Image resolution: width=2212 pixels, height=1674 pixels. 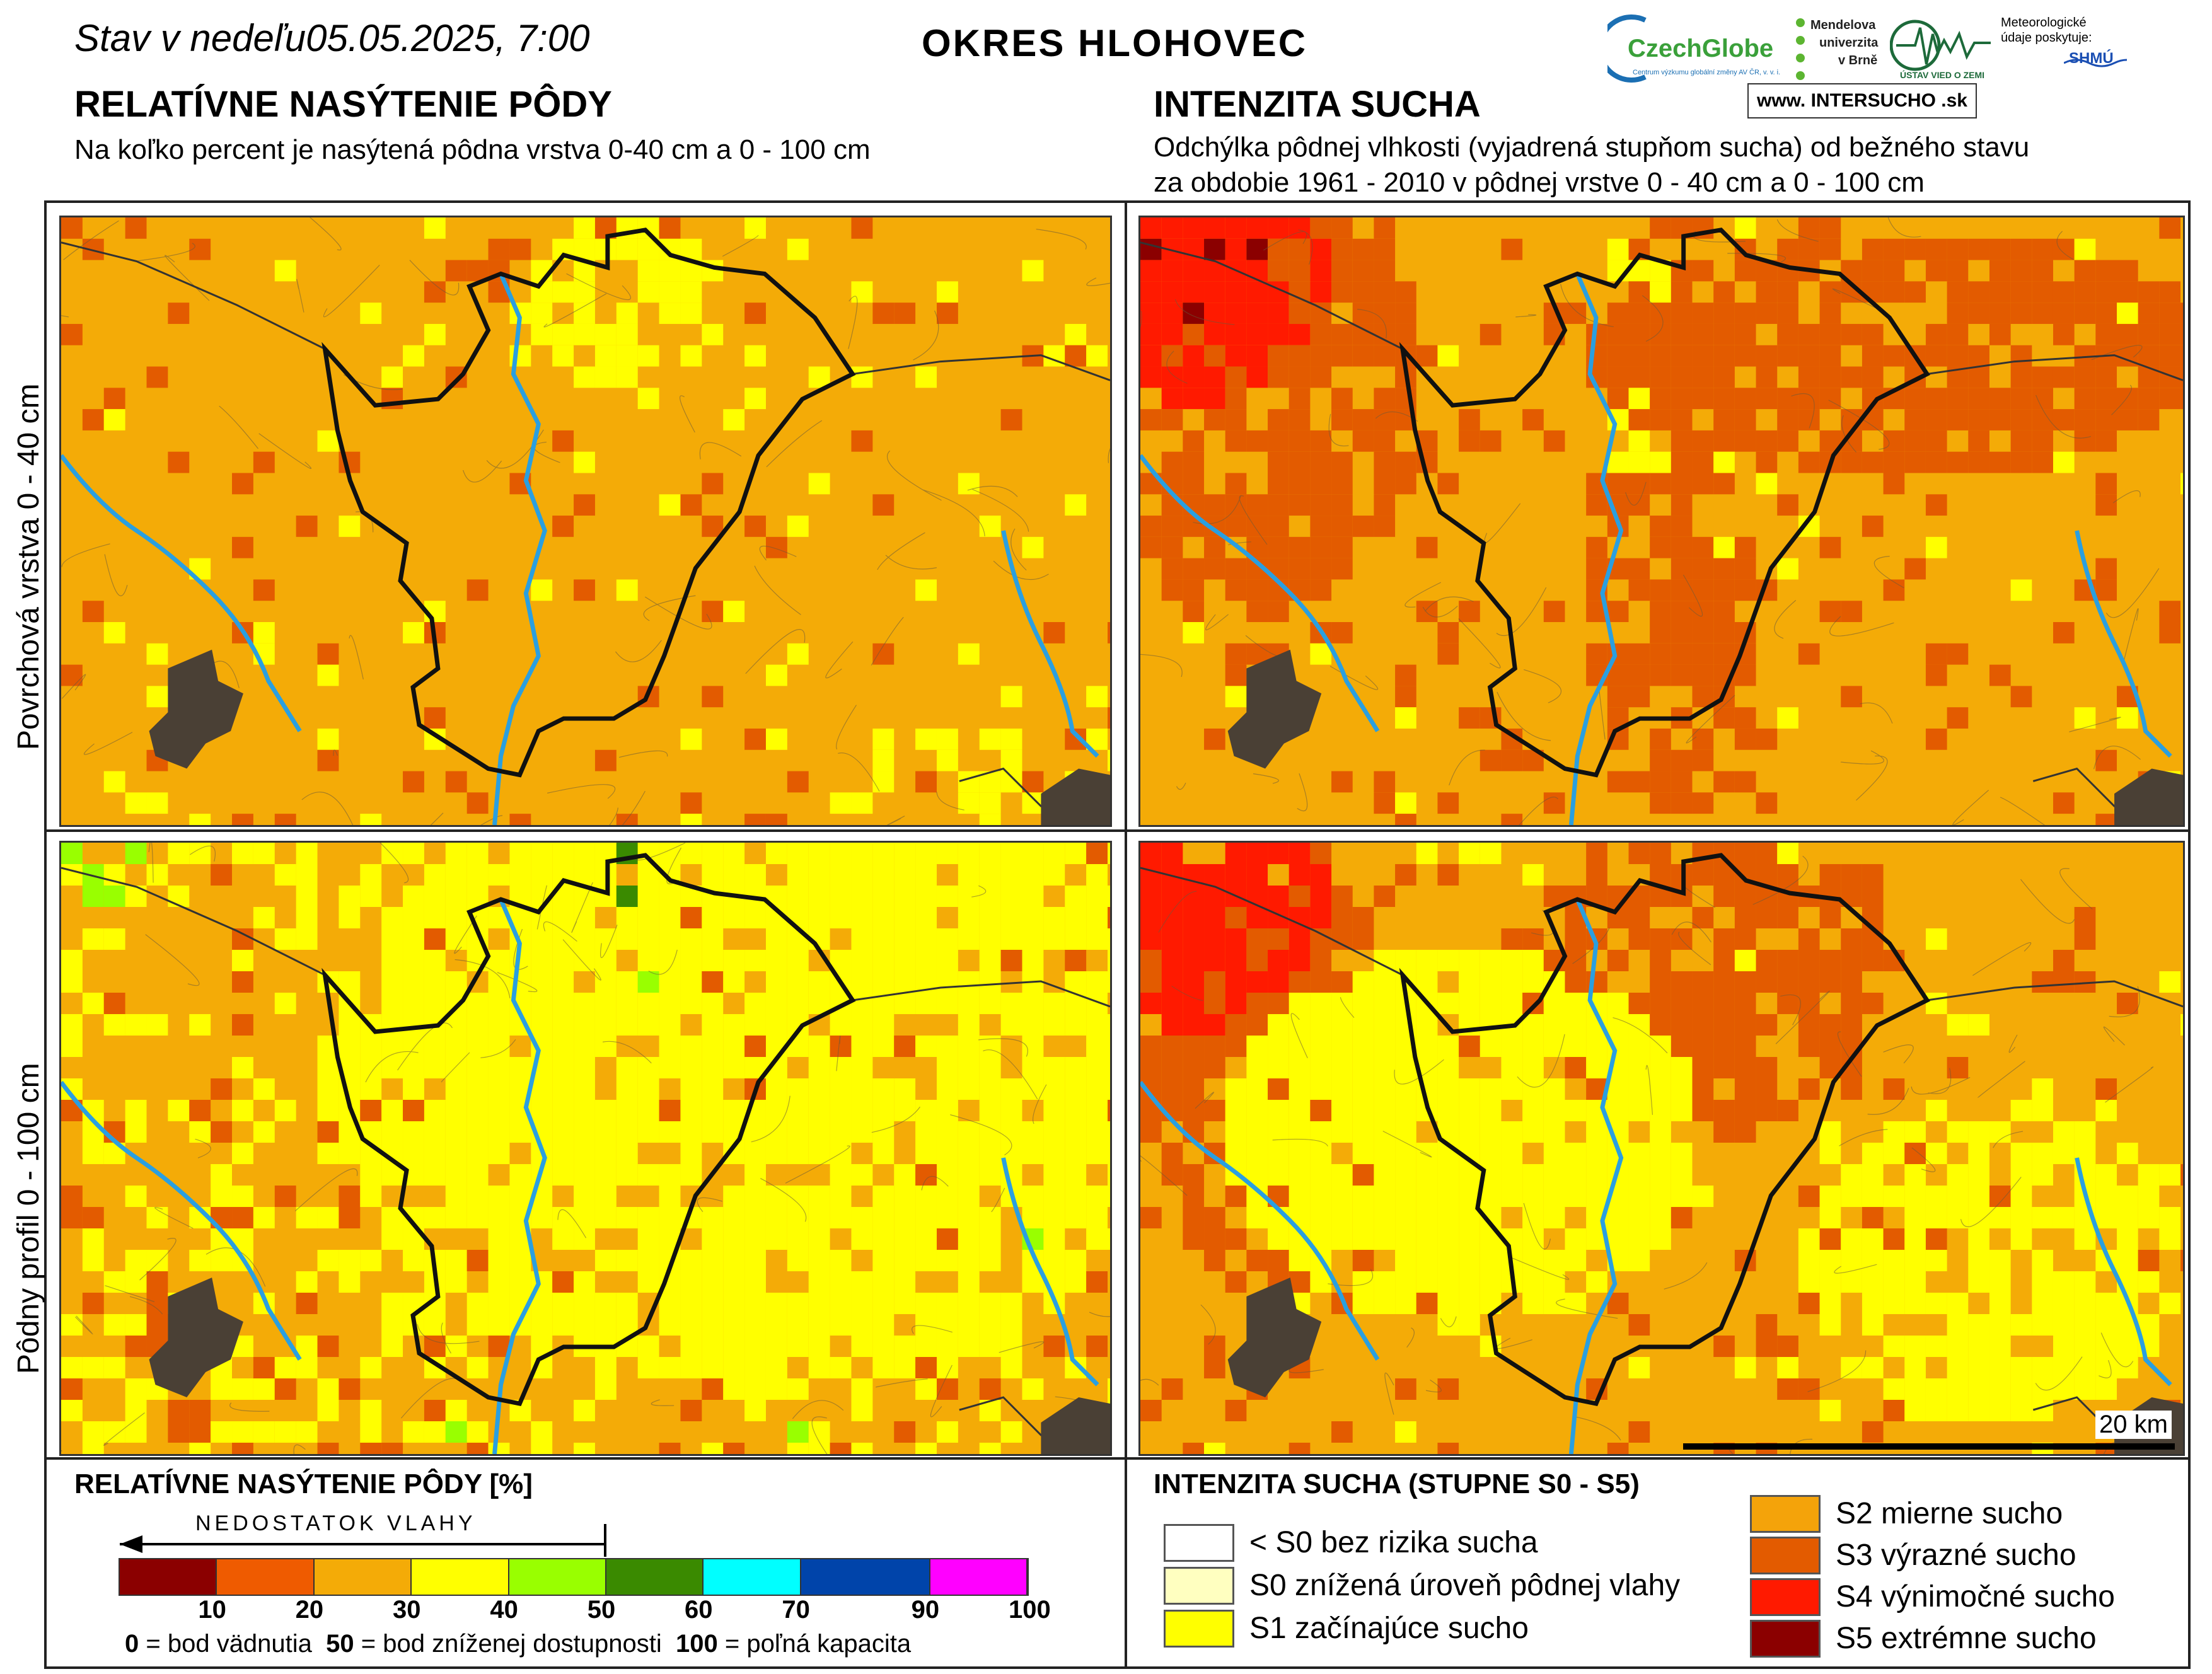 I want to click on district-title: OKRES HLOHOVEC, so click(x=1115, y=43).